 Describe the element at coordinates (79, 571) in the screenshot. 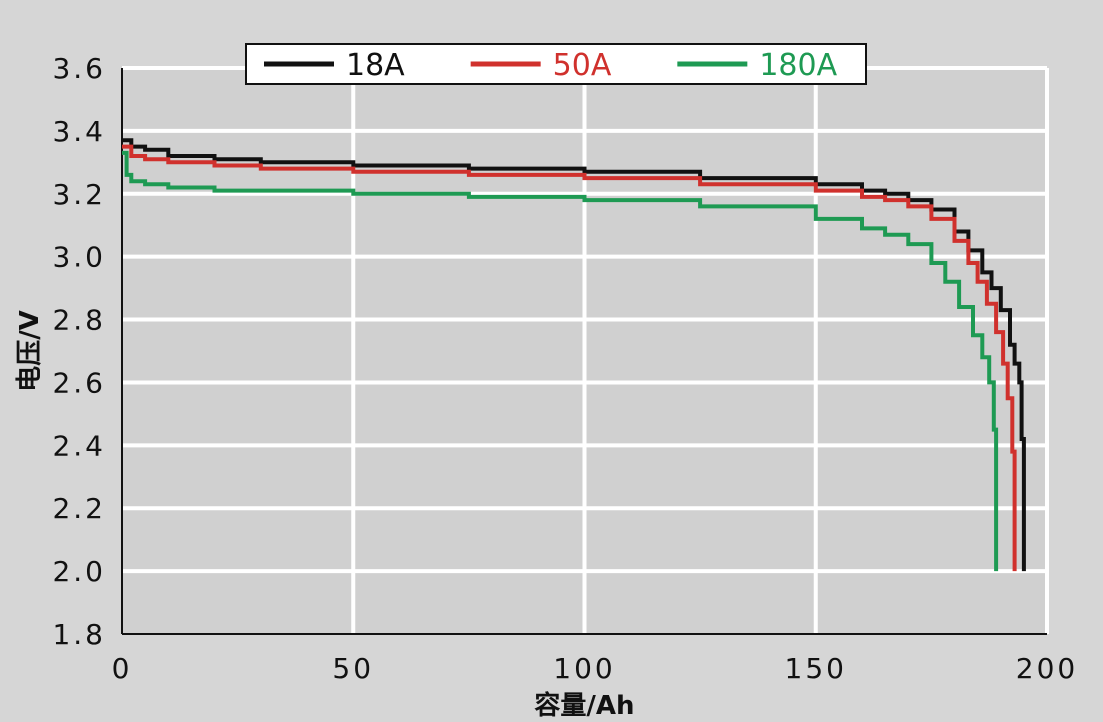

I see `y-tick-label: 2.0` at that location.